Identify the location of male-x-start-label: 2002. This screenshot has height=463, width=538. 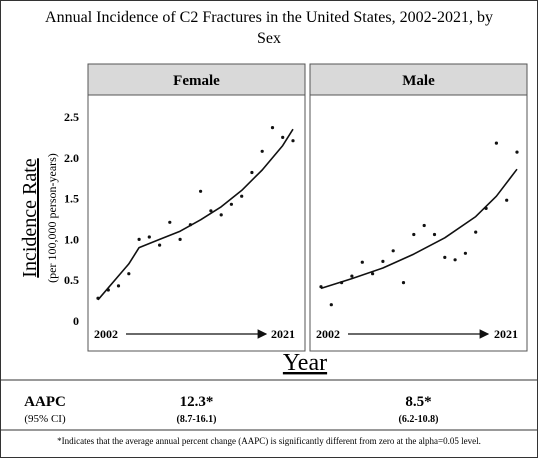
(328, 334).